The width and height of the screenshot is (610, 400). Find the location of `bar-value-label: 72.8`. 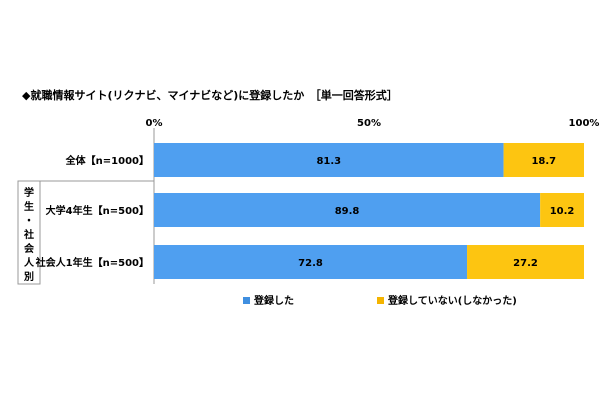

bar-value-label: 72.8 is located at coordinates (310, 263).